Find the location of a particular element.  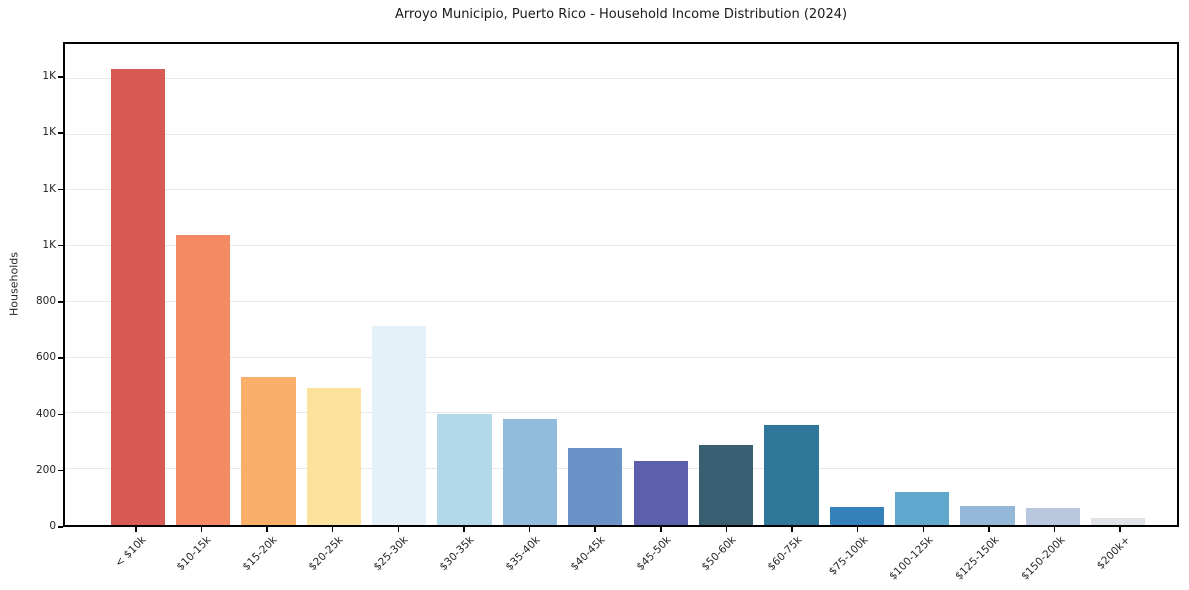

bar-$125-150k is located at coordinates (987, 515).